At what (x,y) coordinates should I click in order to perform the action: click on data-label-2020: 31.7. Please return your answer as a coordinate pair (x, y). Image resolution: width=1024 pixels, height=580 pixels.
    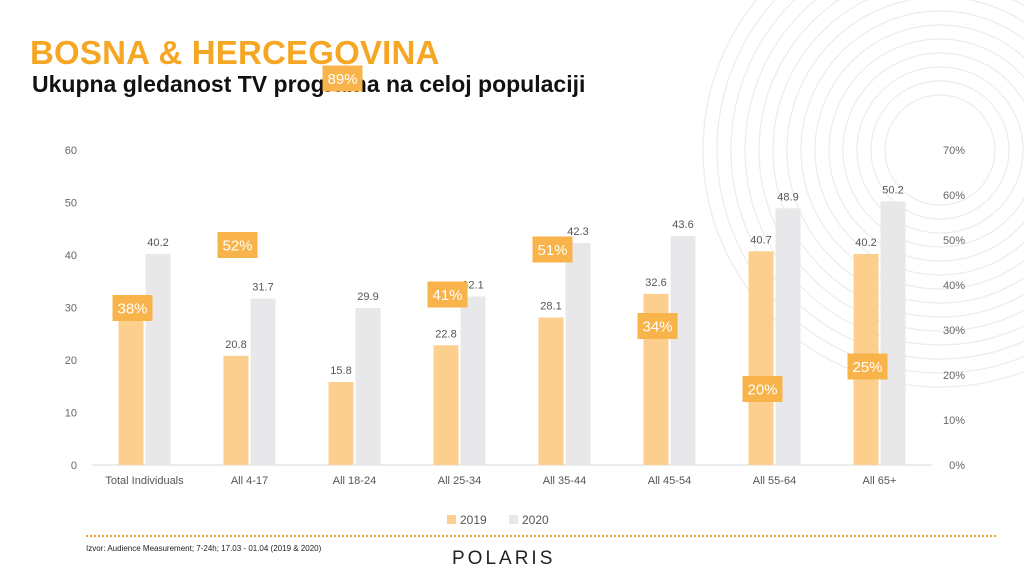
    Looking at the image, I should click on (262, 288).